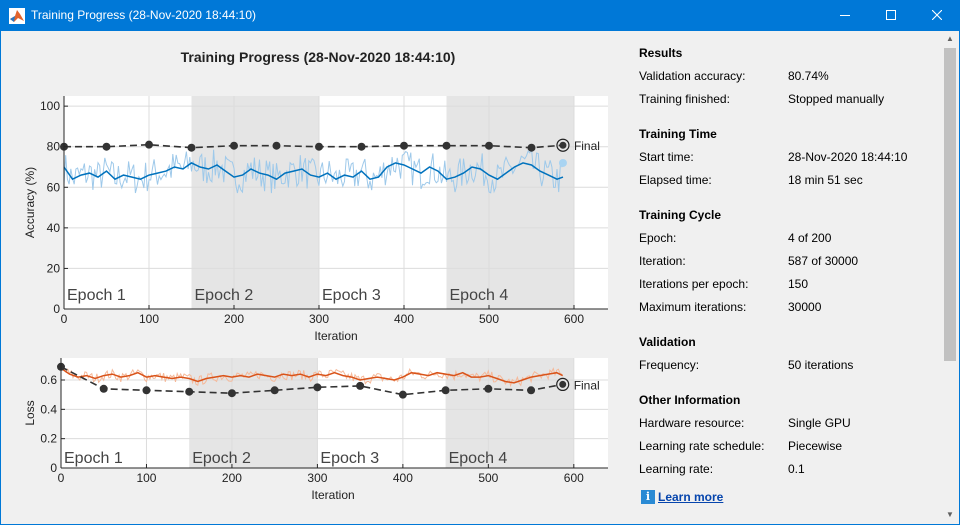  Describe the element at coordinates (661, 53) in the screenshot. I see `section-heading: Results` at that location.